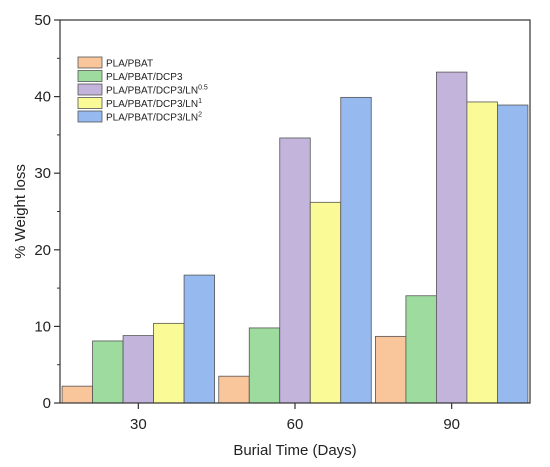 This screenshot has width=550, height=467. Describe the element at coordinates (294, 450) in the screenshot. I see `x-axis-title: Burial Time (Days)` at that location.